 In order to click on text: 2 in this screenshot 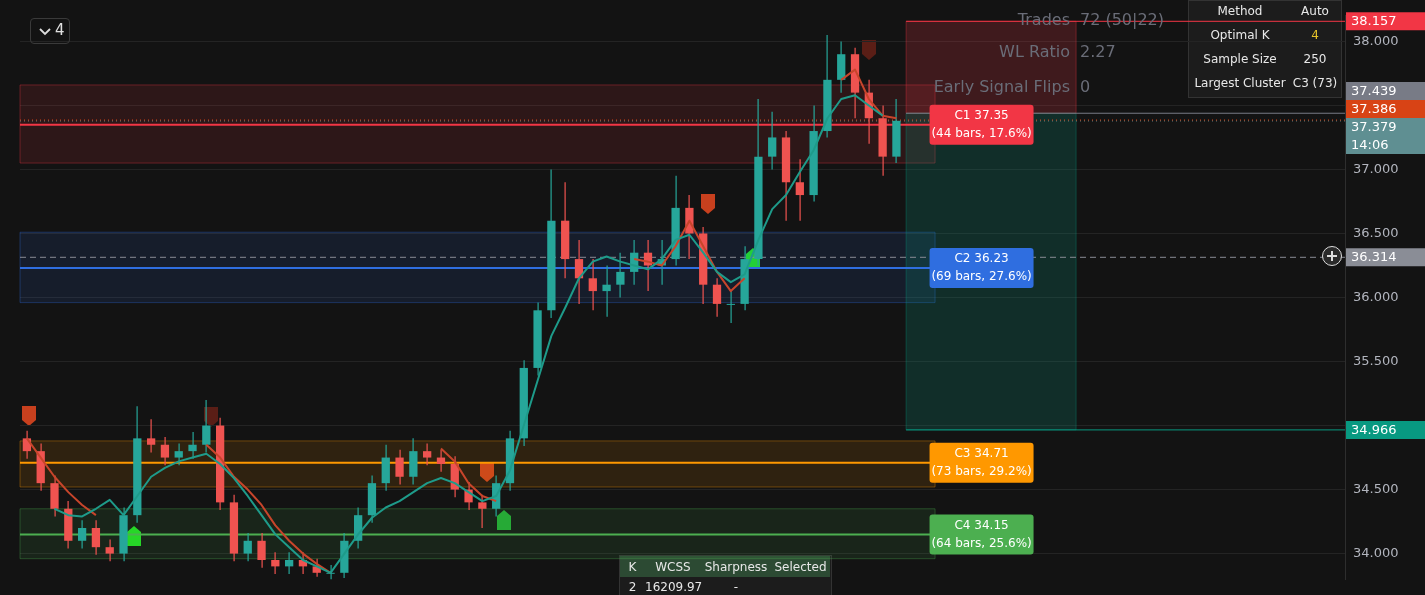, I will do `click(632, 587)`.